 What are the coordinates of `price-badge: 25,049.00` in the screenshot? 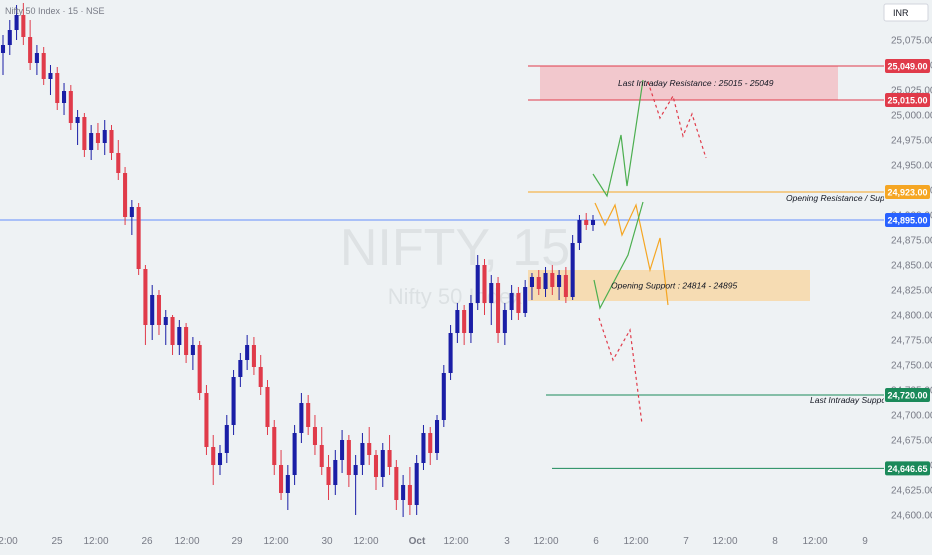 It's located at (907, 66).